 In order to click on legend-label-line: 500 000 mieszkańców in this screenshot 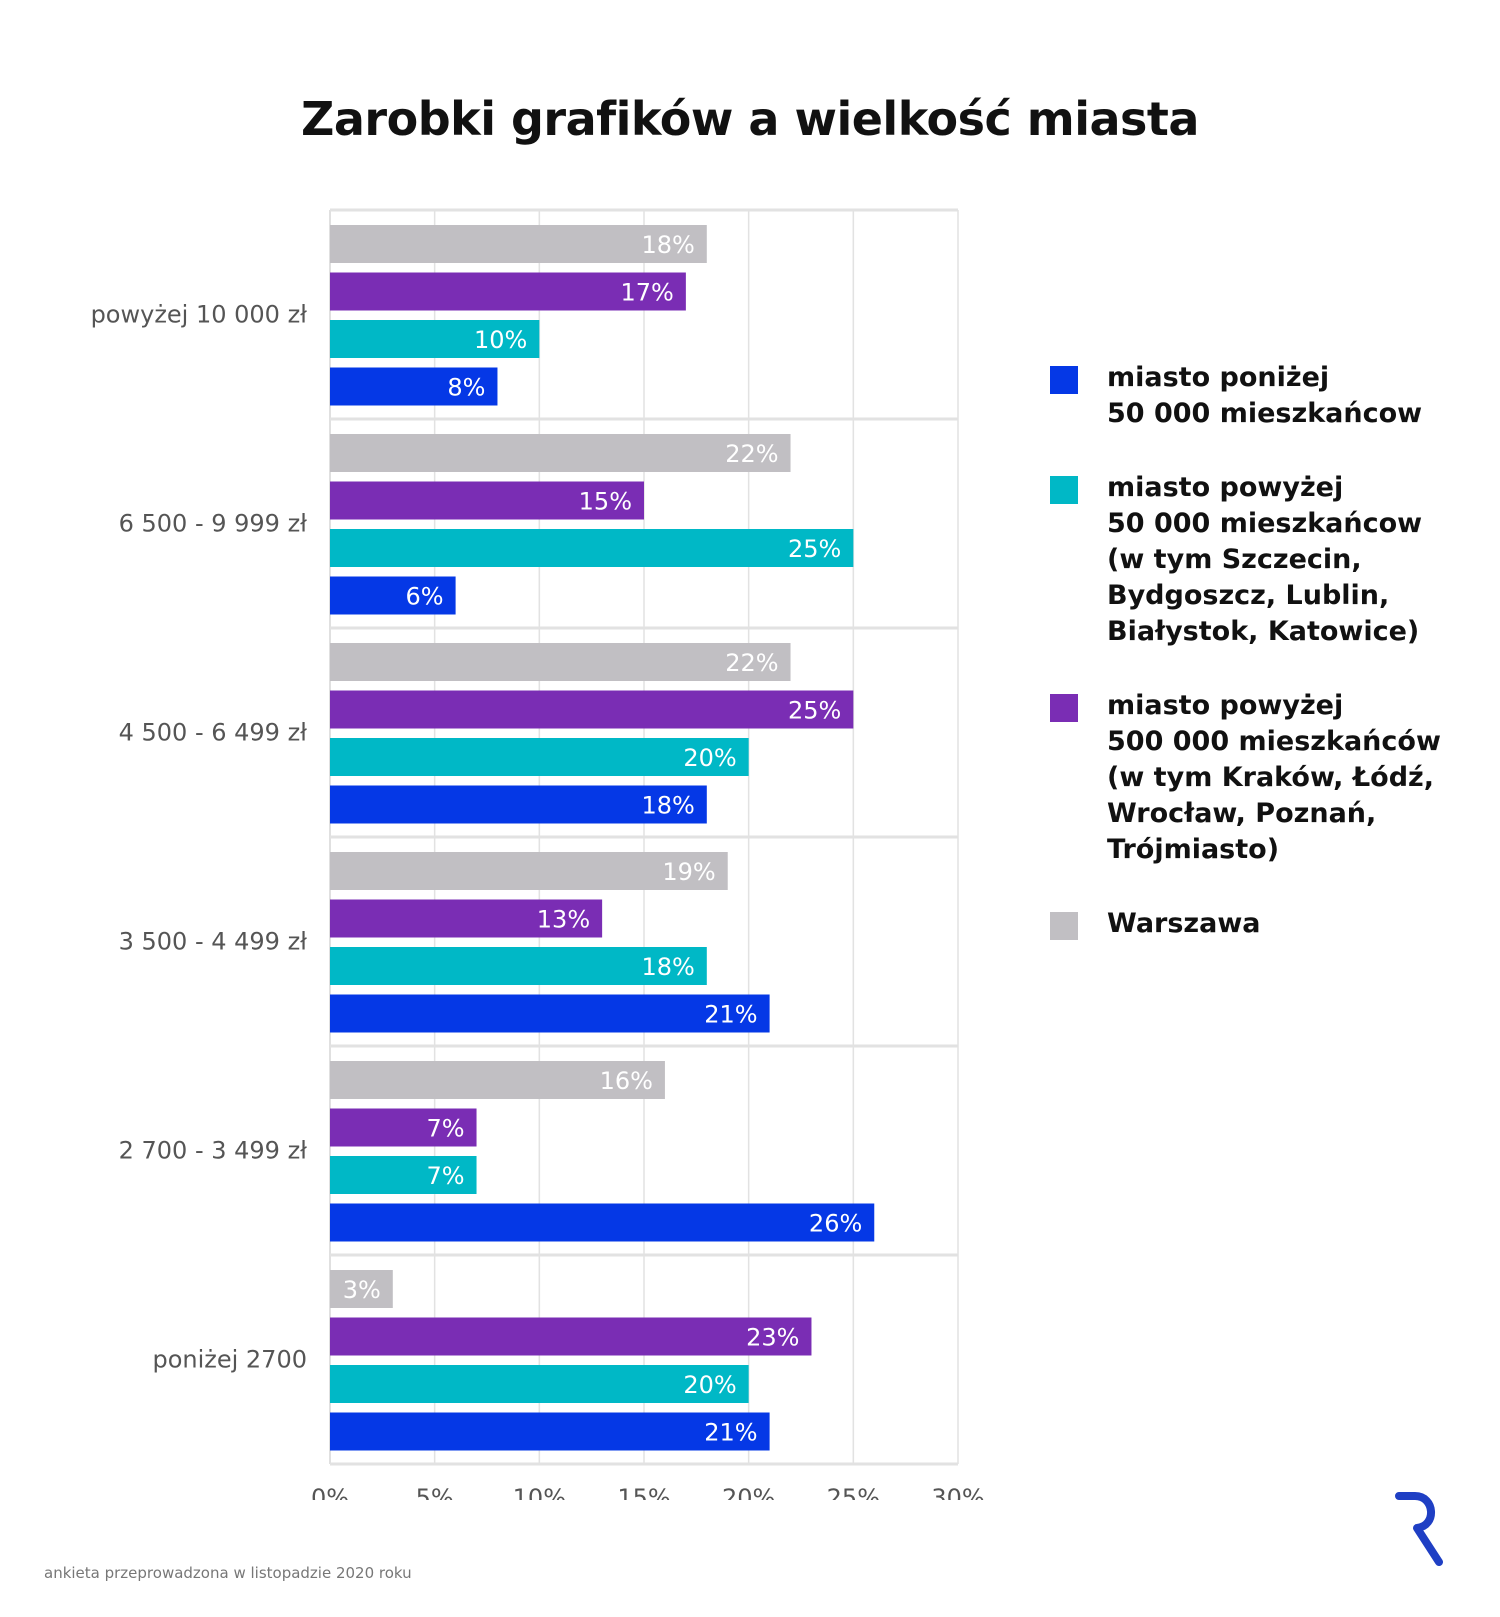, I will do `click(1274, 741)`.